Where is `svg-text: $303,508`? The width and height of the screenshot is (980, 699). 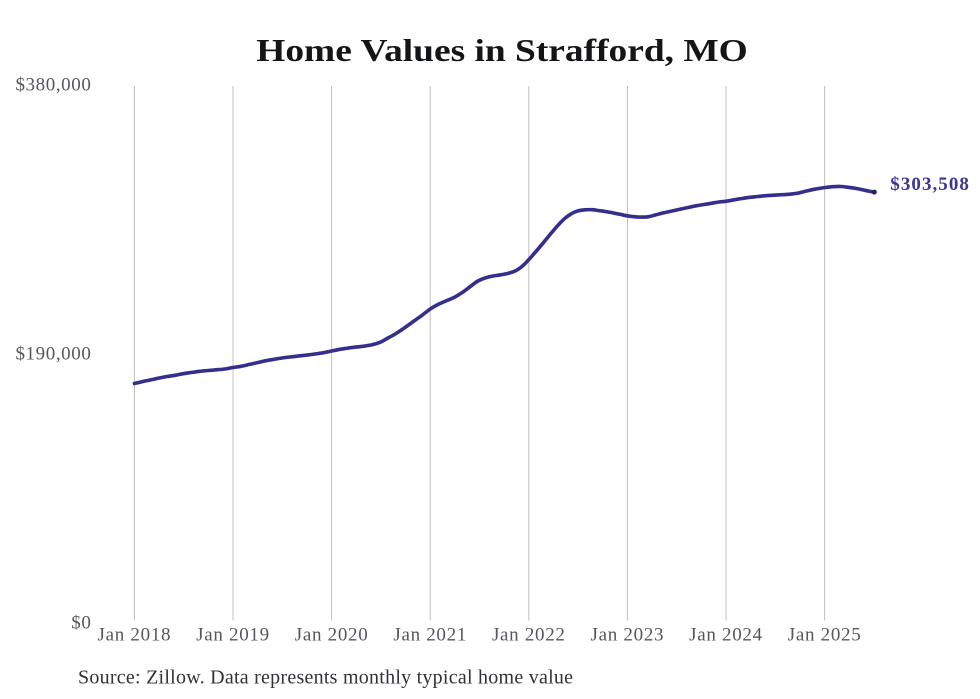
svg-text: $303,508 is located at coordinates (930, 184).